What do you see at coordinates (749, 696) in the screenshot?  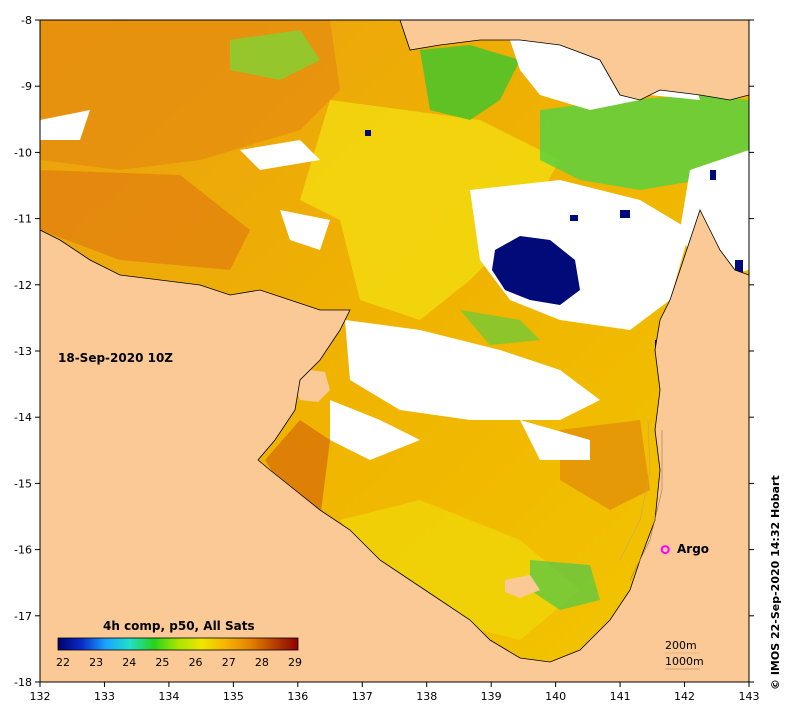 I see `x-tick-label: 143` at bounding box center [749, 696].